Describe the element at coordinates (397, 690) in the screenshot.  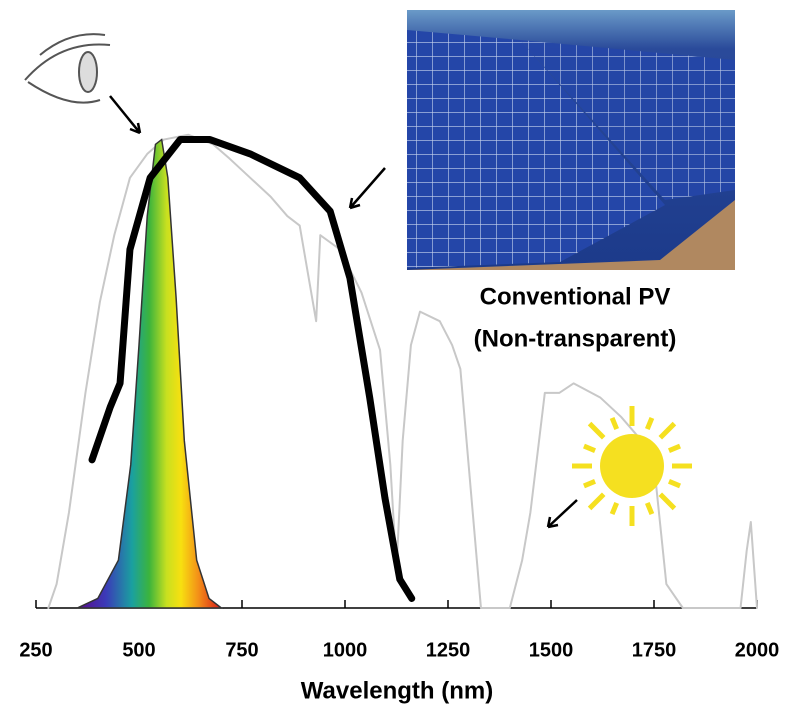
I see `x-axis-label: Wavelength (nm)` at that location.